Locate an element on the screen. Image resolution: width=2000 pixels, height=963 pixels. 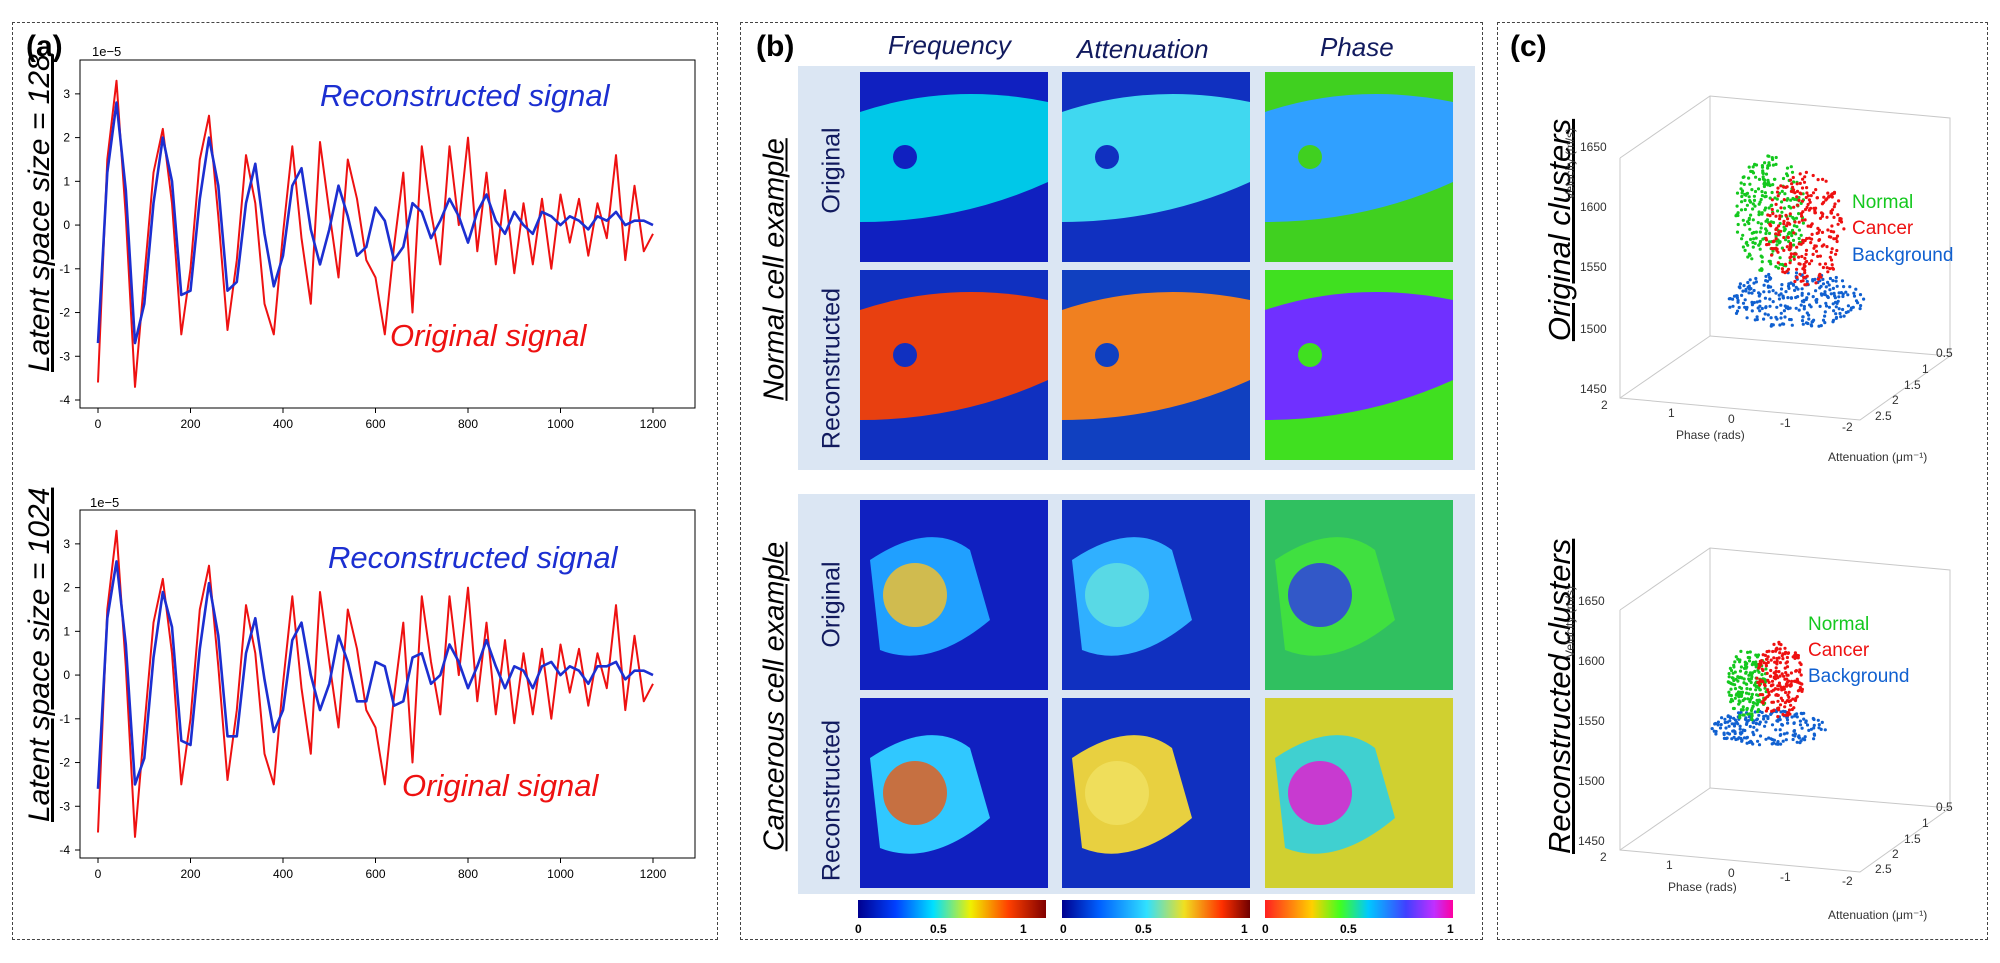
plot2-reconstructed-line is located at coordinates (375, 674).